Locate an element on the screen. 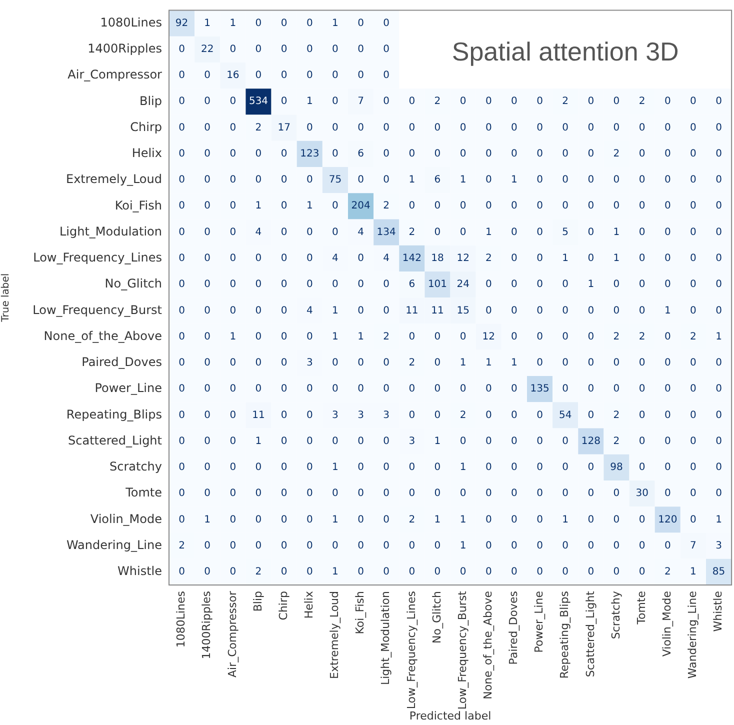 This screenshot has height=725, width=734. data-label: 22 is located at coordinates (207, 49).